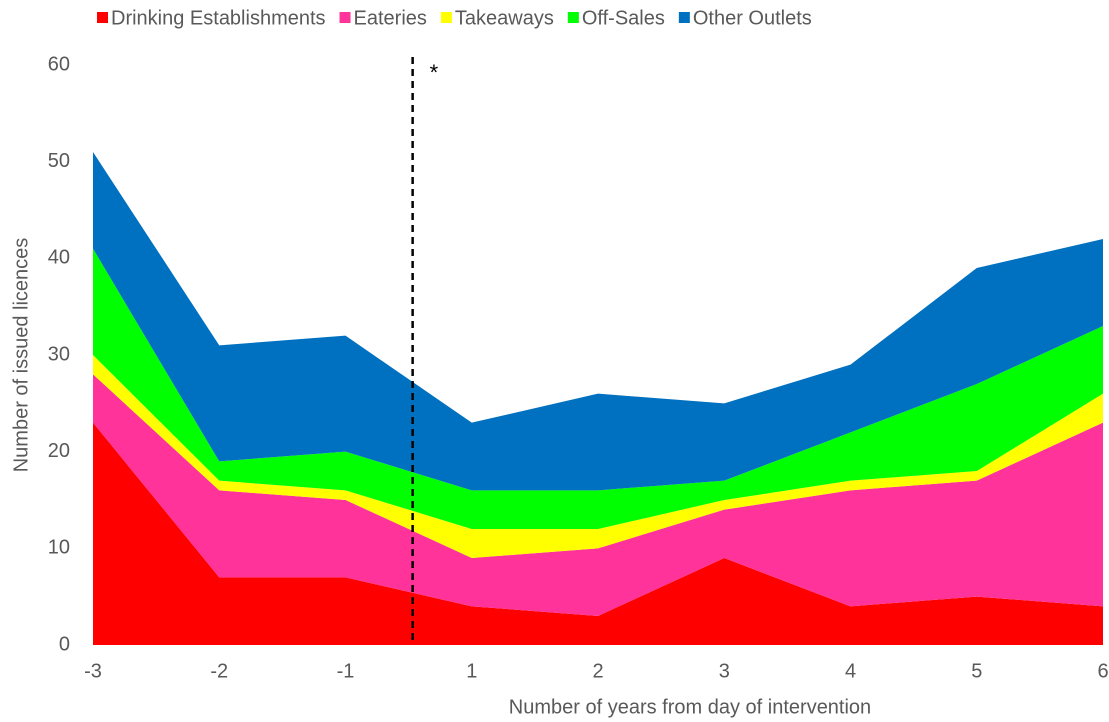 This screenshot has width=1109, height=722. Describe the element at coordinates (218, 18) in the screenshot. I see `legend-label: Drinking Establishments` at that location.